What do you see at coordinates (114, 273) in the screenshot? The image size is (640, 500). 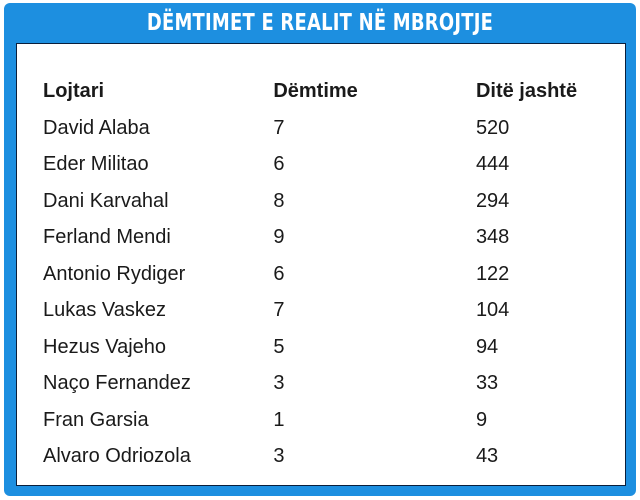 I see `player-name: Antonio Rydiger` at bounding box center [114, 273].